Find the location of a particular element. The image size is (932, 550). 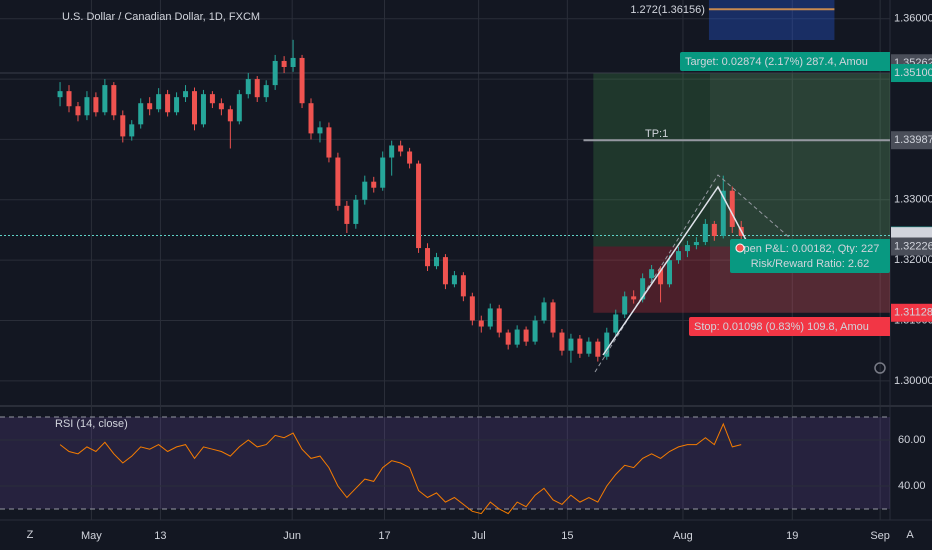

x-tick-label: Aug is located at coordinates (683, 536).